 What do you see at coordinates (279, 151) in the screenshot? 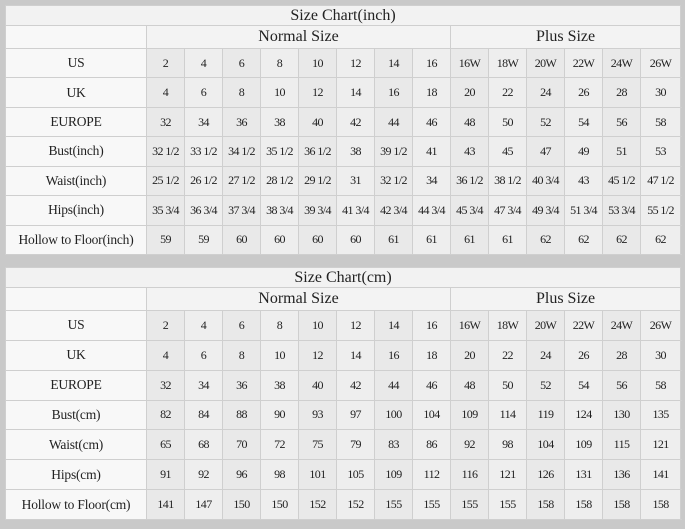
I see `size-value-cell: 35 1/2` at bounding box center [279, 151].